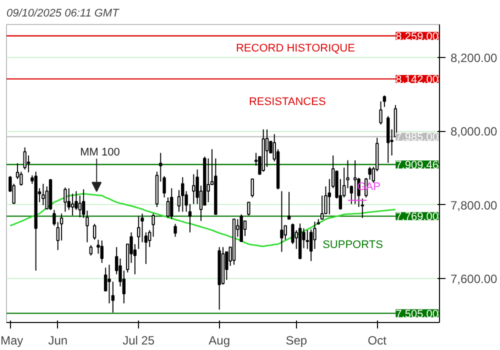  I want to click on x-tick-label: Sep, so click(297, 341).